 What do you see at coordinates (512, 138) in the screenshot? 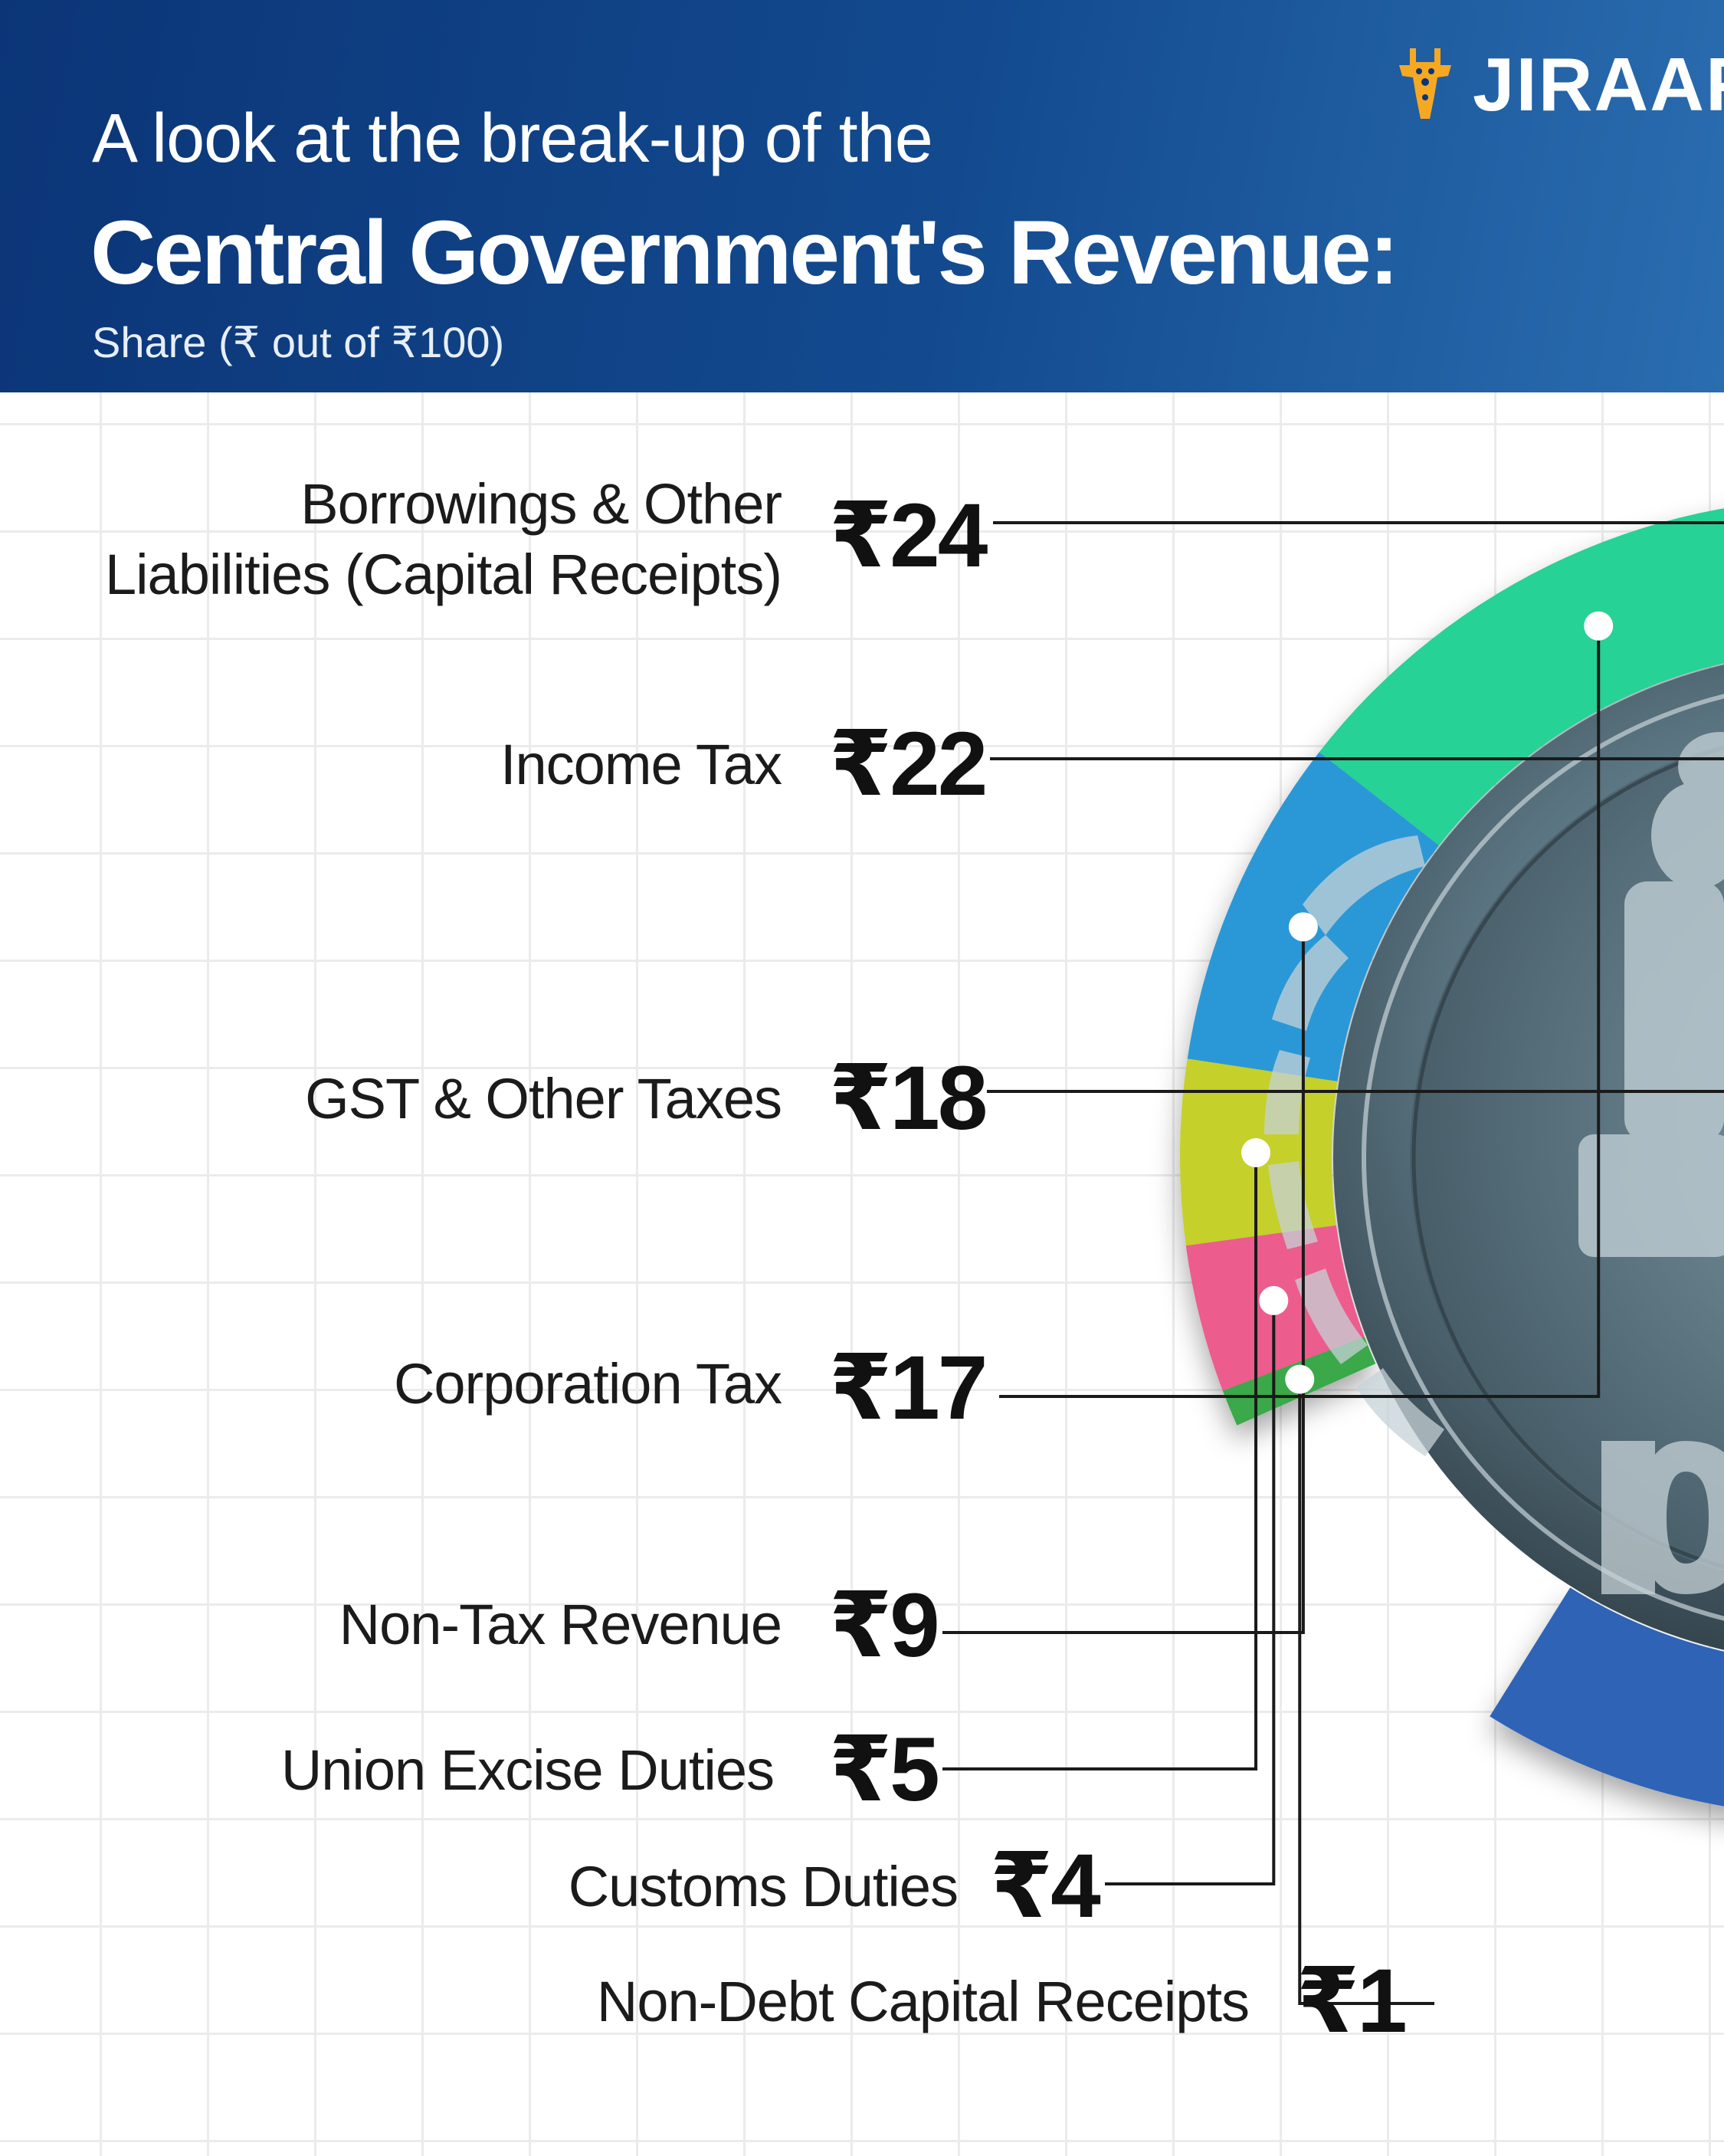
I see `header-subtitle: A look at the break-up of the` at bounding box center [512, 138].